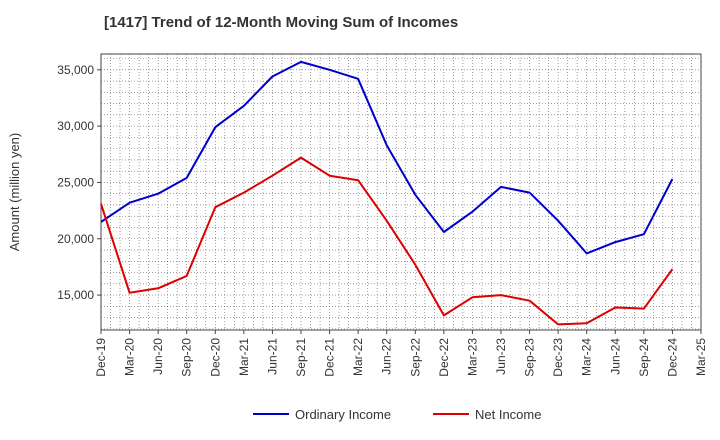 This screenshot has width=720, height=440. I want to click on x-tick-label: Jun-22, so click(387, 356).